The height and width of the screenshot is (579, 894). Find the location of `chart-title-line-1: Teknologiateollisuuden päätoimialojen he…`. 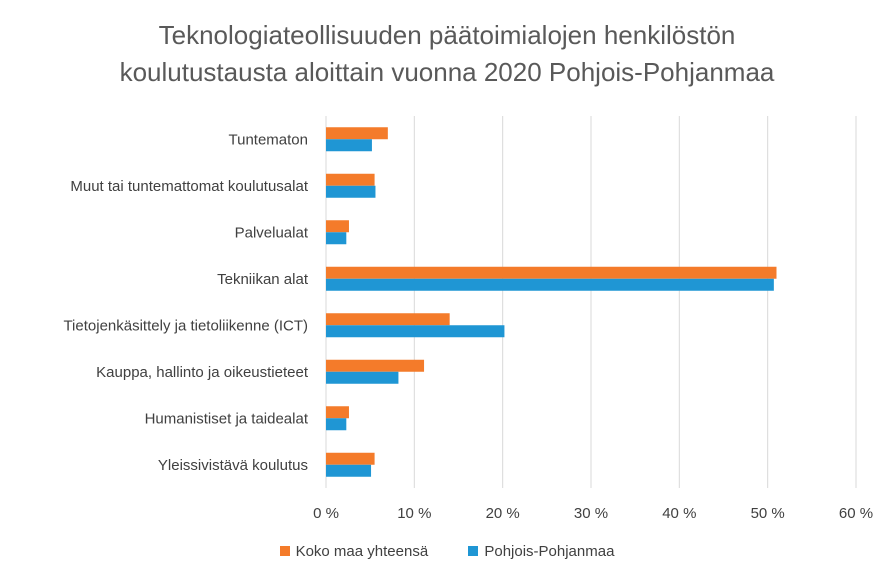

chart-title-line-1: Teknologiateollisuuden päätoimialojen he… is located at coordinates (447, 35).